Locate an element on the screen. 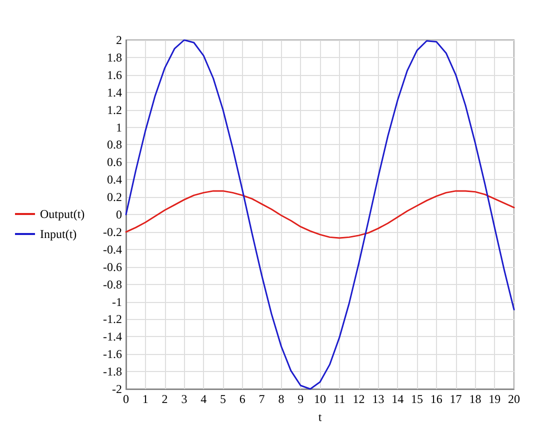  y-tick-label: 1.4 is located at coordinates (114, 92).